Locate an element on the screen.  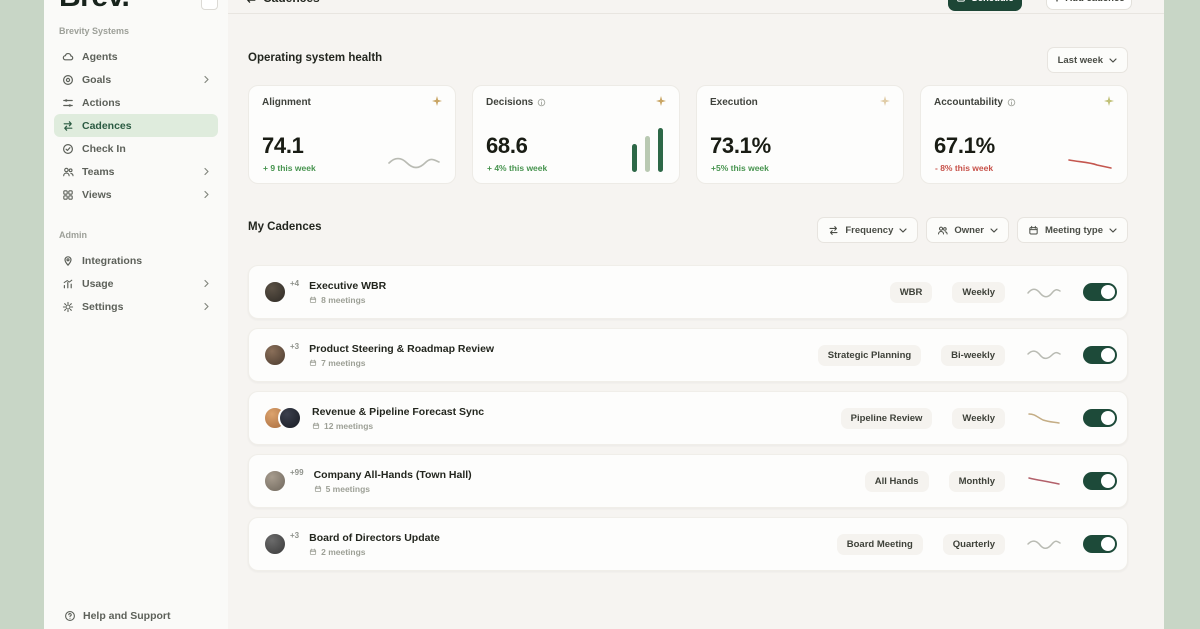
sidebar-item-views: Views is located at coordinates (136, 194).